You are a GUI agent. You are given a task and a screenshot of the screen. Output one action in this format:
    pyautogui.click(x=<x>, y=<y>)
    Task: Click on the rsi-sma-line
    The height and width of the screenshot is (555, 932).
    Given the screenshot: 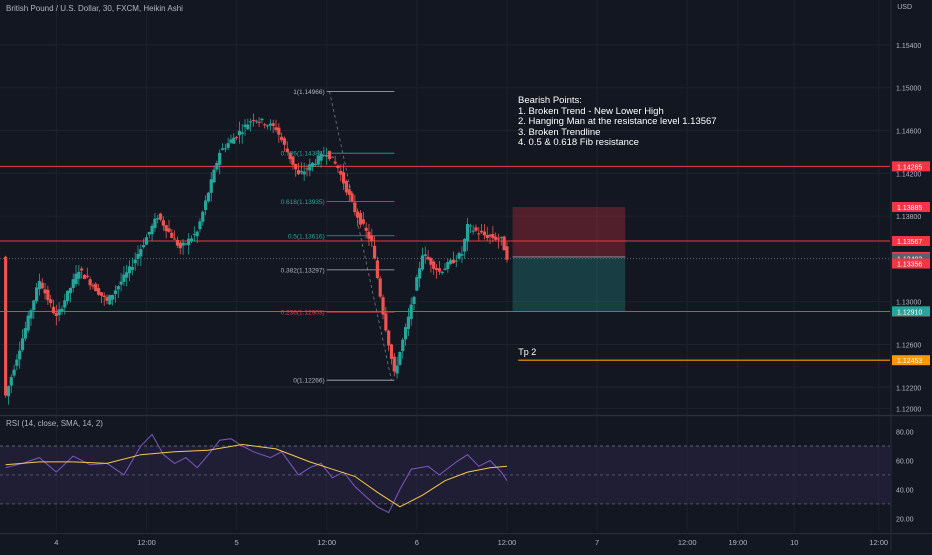 What is the action you would take?
    pyautogui.click(x=256, y=475)
    